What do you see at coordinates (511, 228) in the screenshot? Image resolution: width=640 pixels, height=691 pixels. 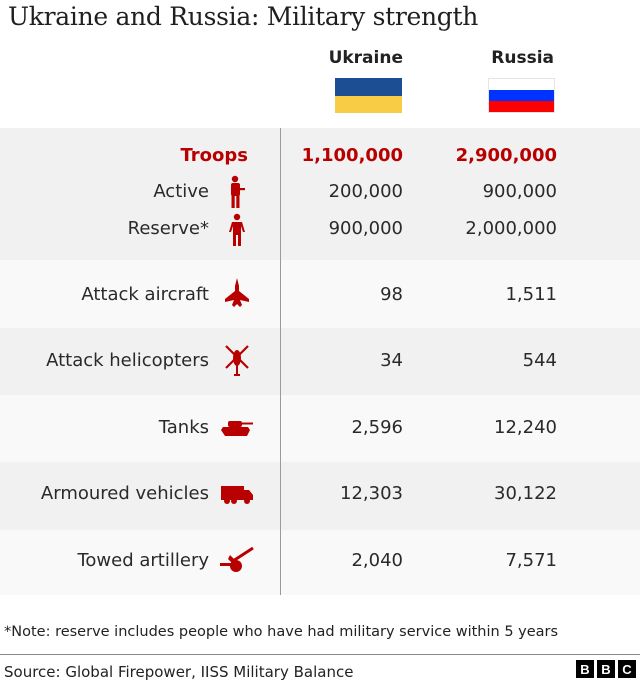 I see `russia-reserve-value: 2,000,000` at bounding box center [511, 228].